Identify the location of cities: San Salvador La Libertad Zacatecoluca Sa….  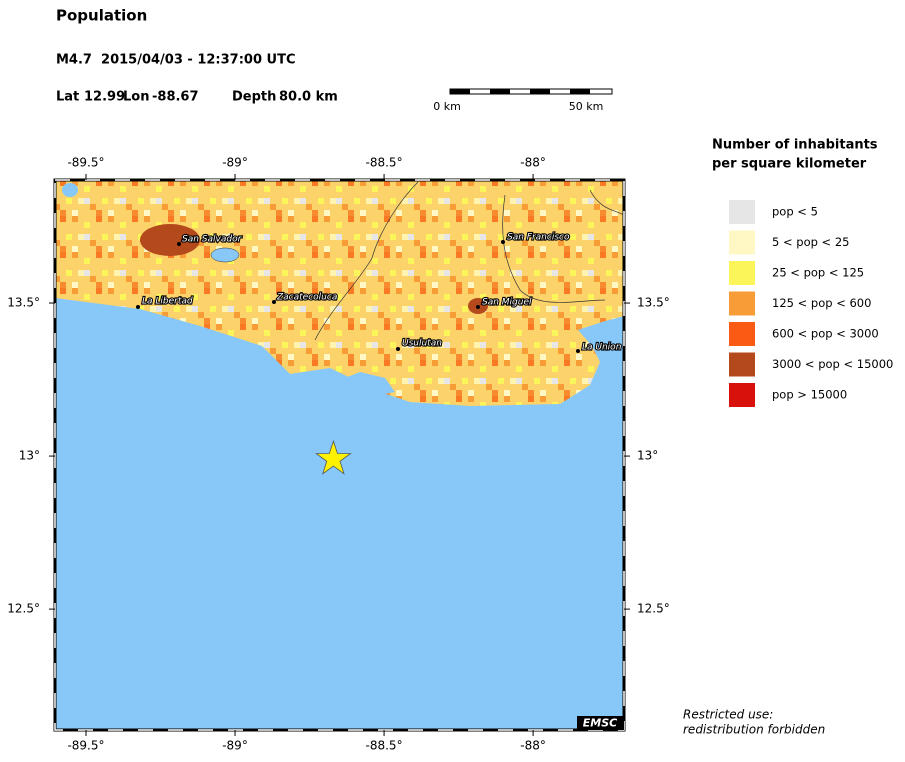
(379, 292).